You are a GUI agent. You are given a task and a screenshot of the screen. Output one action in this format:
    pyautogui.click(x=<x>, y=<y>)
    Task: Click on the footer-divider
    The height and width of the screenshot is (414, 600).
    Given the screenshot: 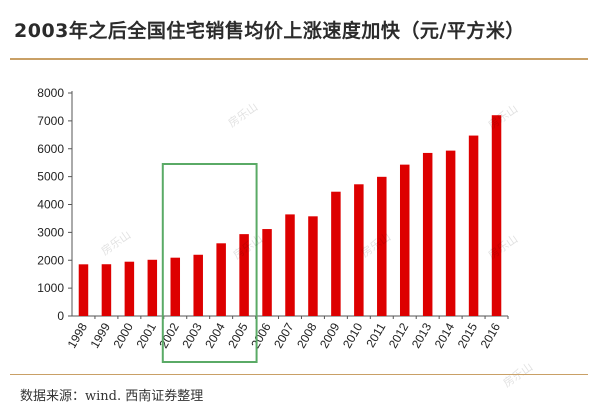 What is the action you would take?
    pyautogui.click(x=299, y=374)
    